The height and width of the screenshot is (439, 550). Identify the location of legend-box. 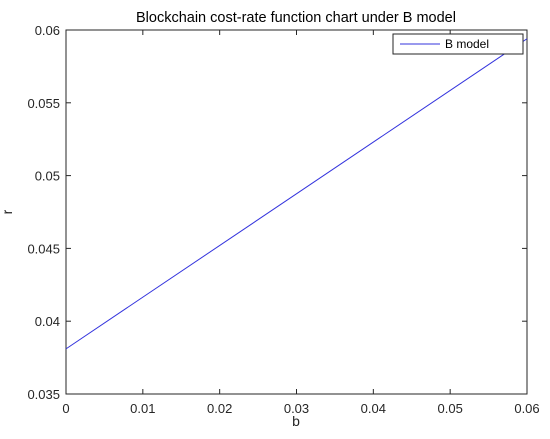
(458, 44).